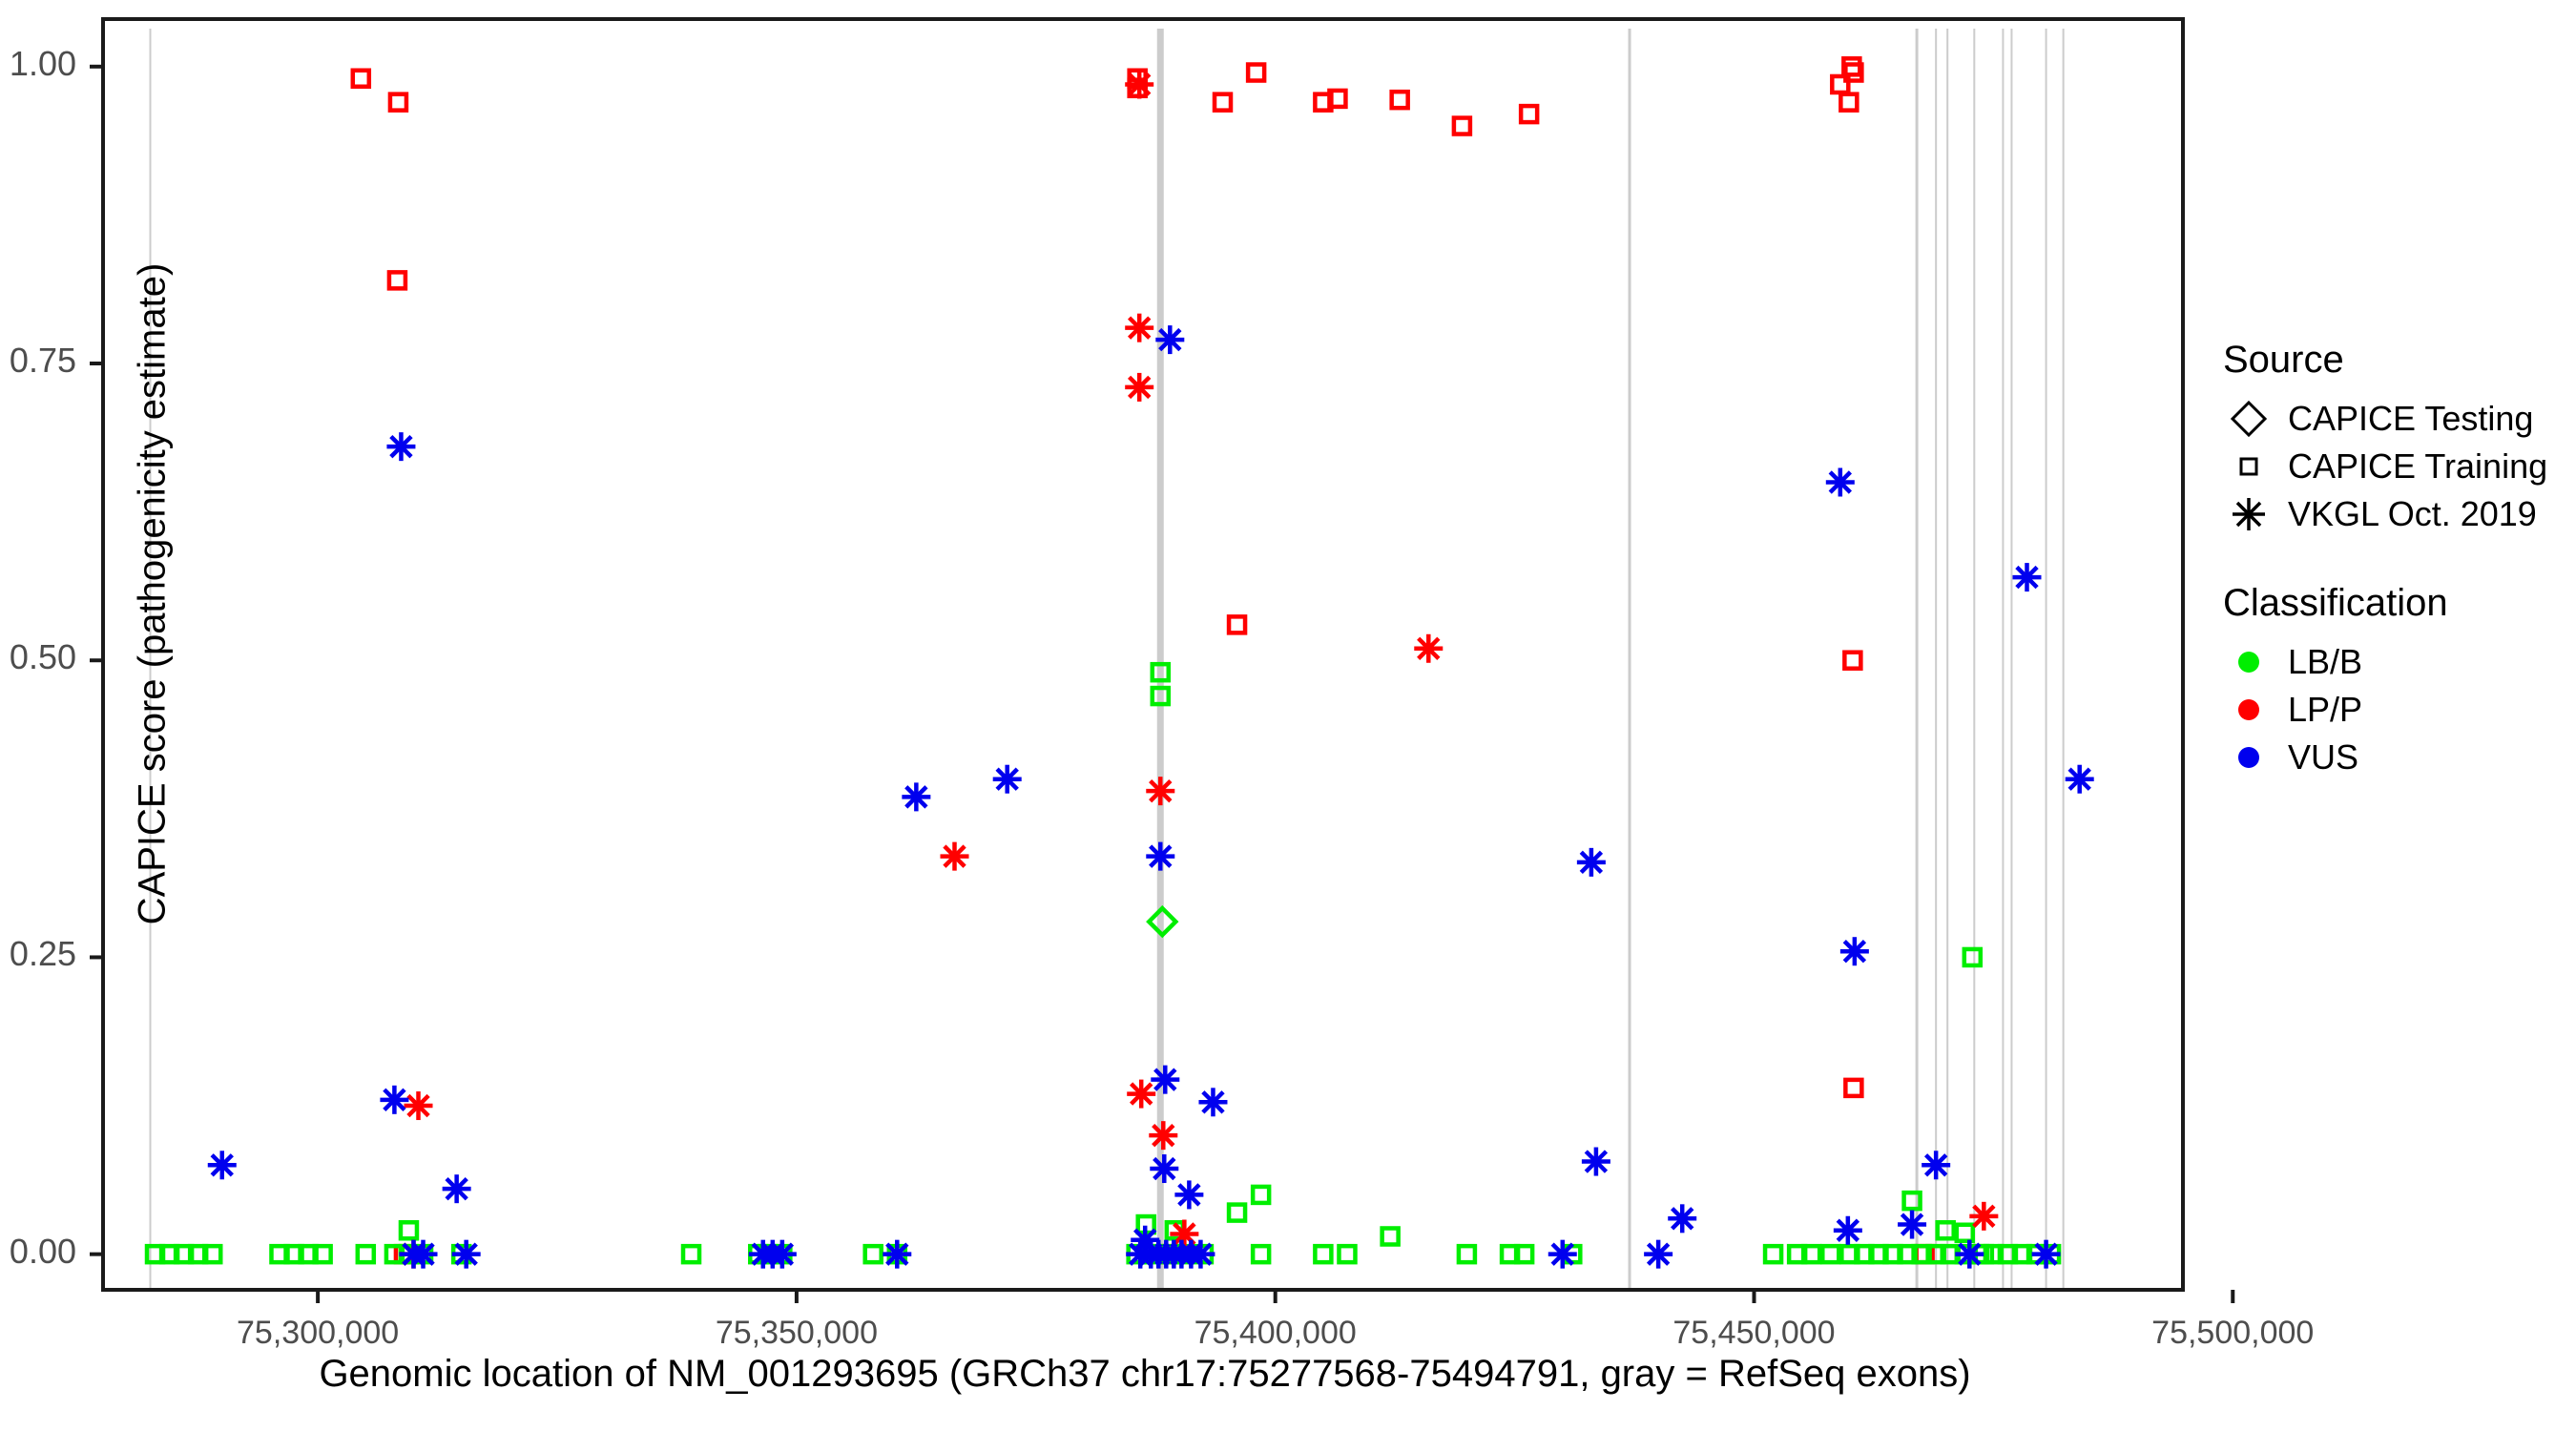  Describe the element at coordinates (2411, 418) in the screenshot. I see `legend-item-label: CAPICE Testing` at that location.